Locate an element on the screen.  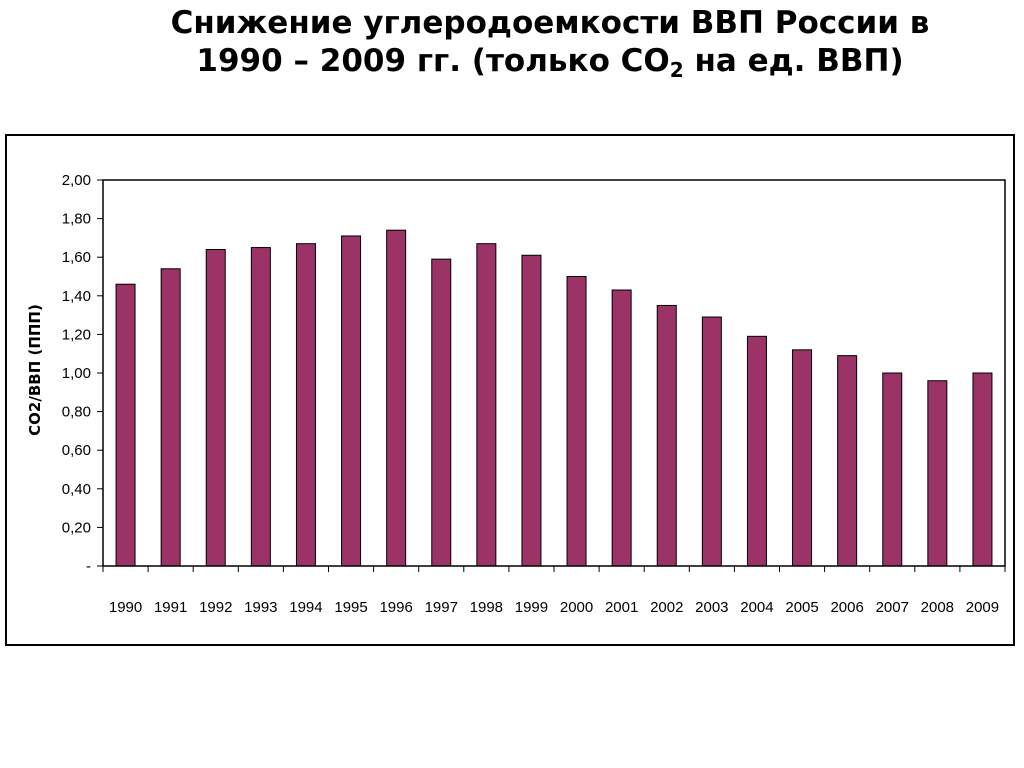
y-tick-label: 1,80 is located at coordinates (76, 219).